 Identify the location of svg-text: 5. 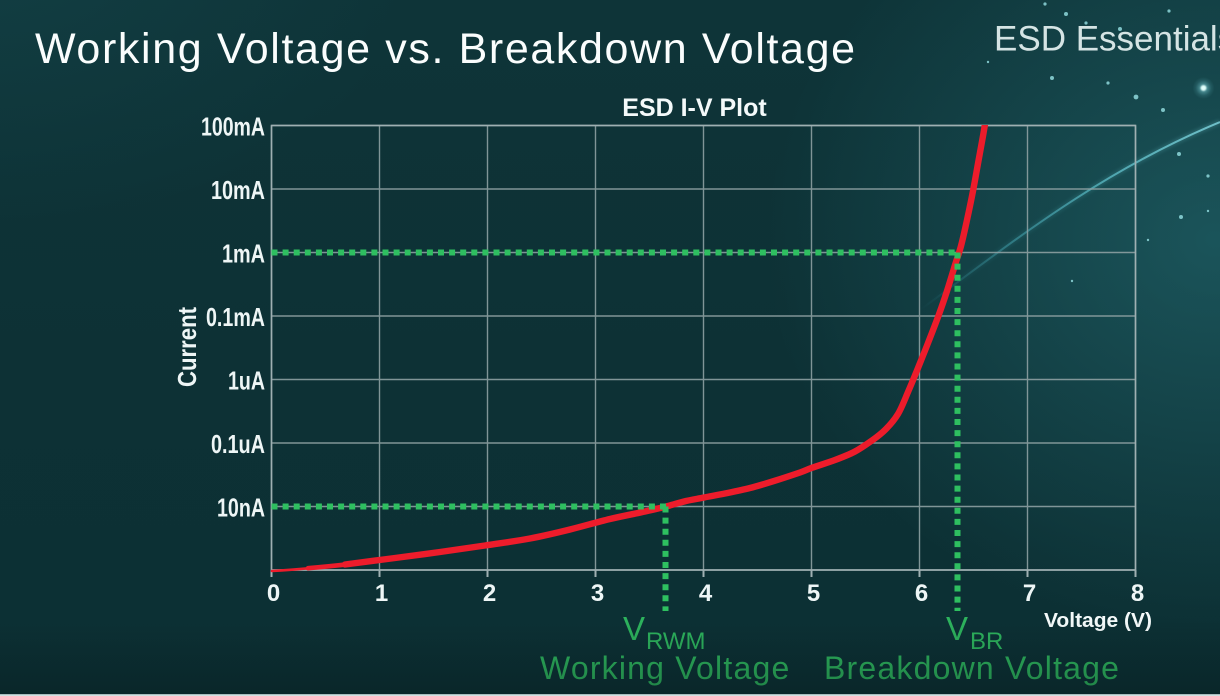
(813, 593).